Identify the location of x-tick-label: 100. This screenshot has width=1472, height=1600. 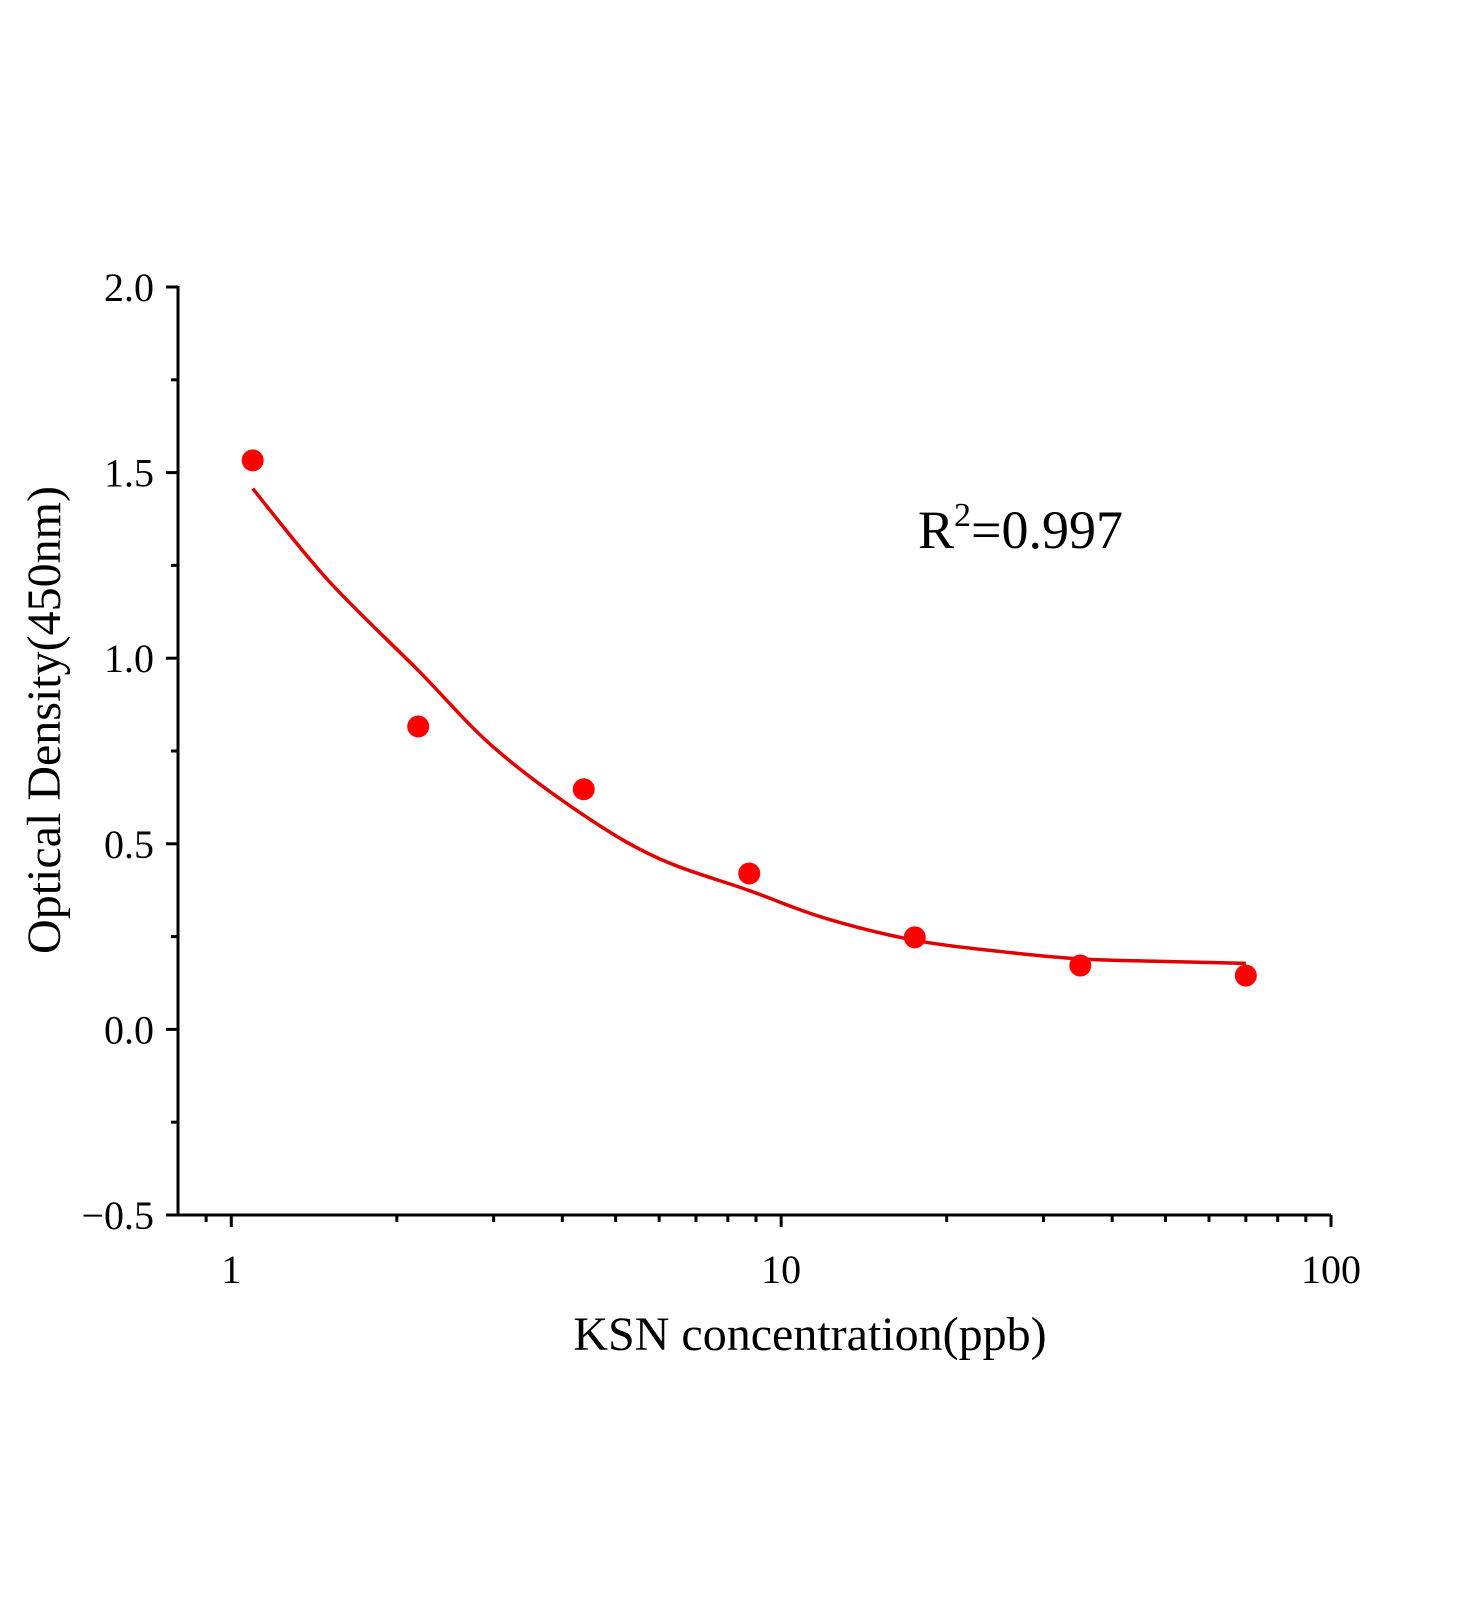
(1331, 1269).